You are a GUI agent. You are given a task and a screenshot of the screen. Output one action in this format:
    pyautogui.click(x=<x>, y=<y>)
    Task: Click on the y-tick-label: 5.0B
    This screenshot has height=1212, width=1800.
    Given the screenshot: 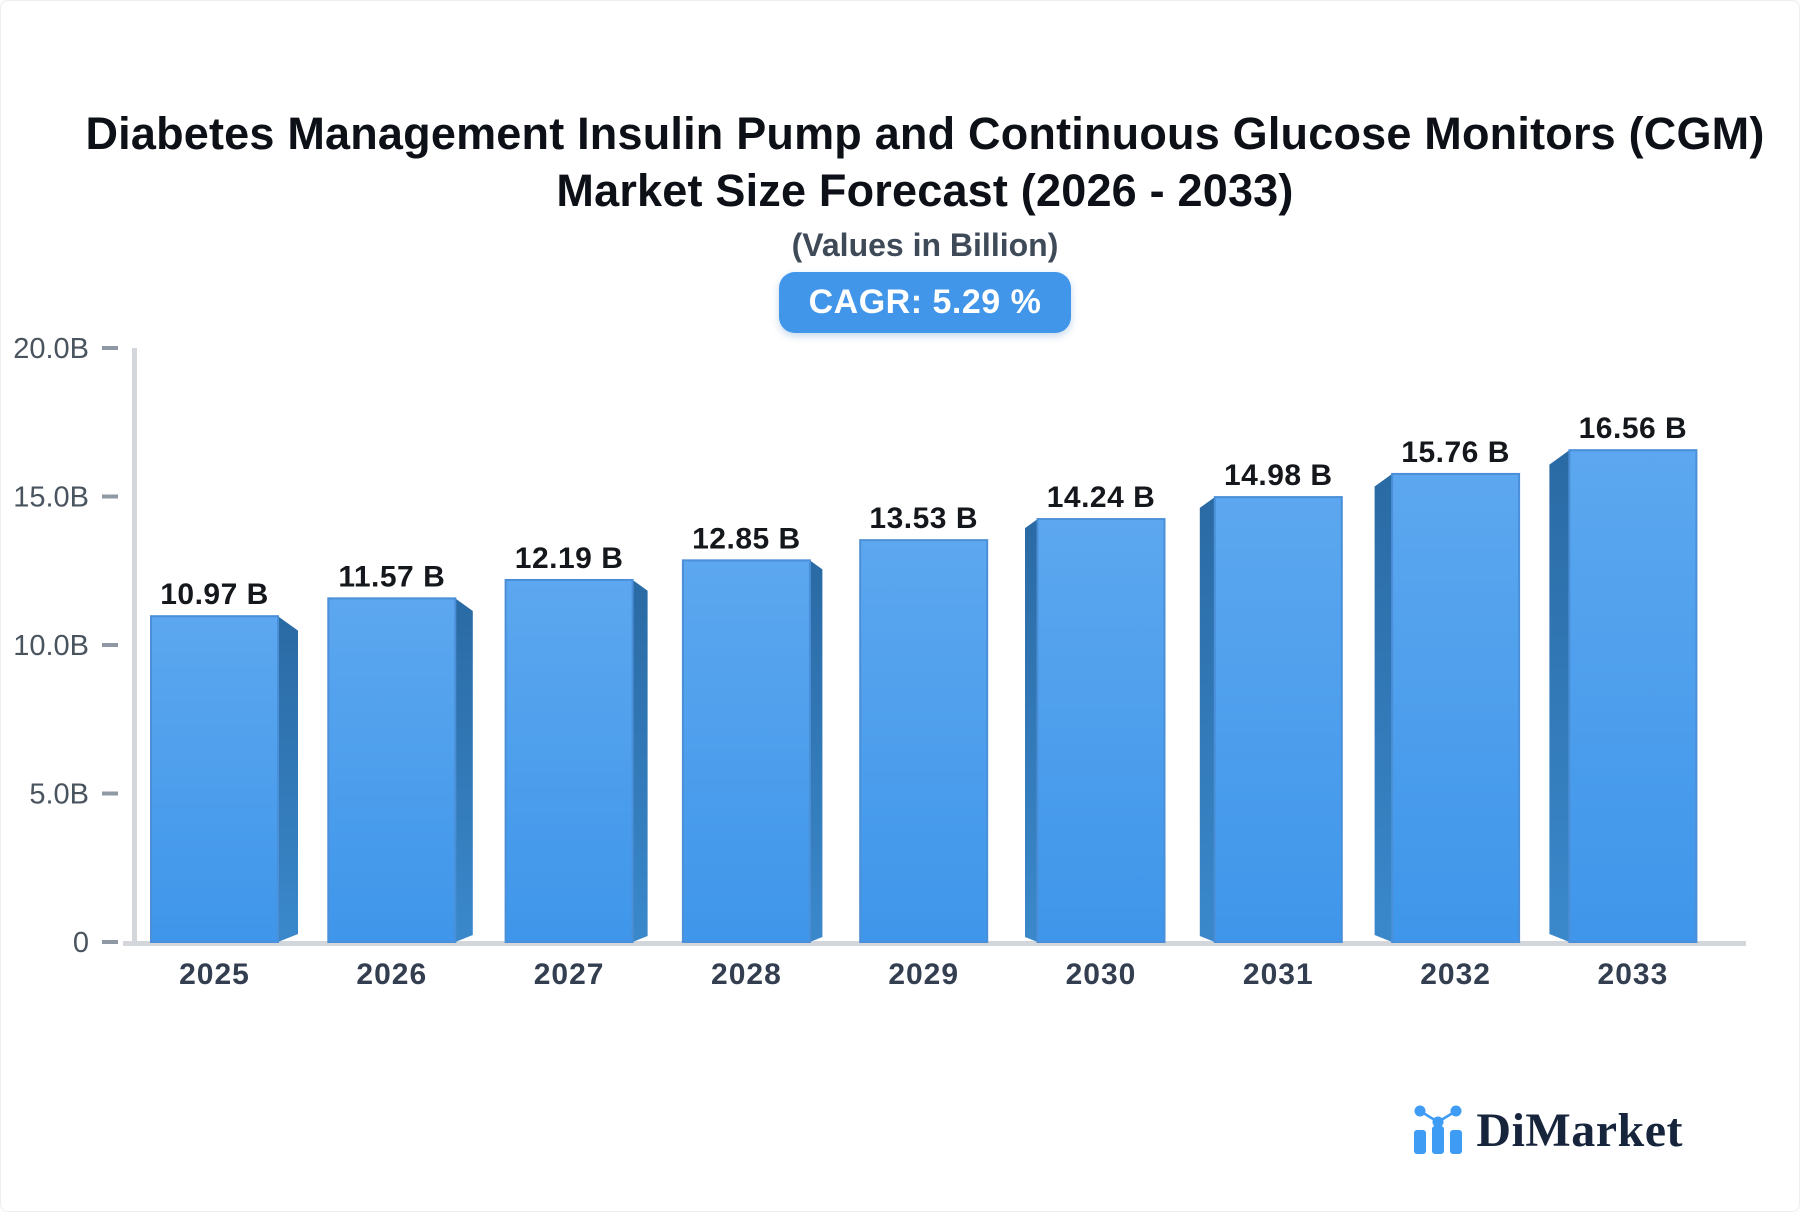 What is the action you would take?
    pyautogui.click(x=59, y=795)
    